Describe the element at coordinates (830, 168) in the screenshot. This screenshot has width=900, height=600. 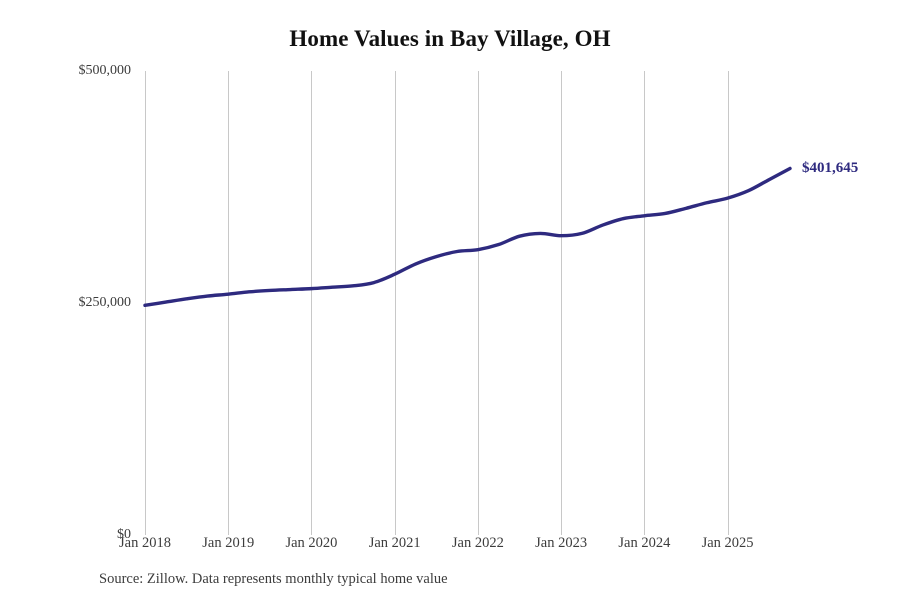
I see `end-value-annotation: $401,645` at that location.